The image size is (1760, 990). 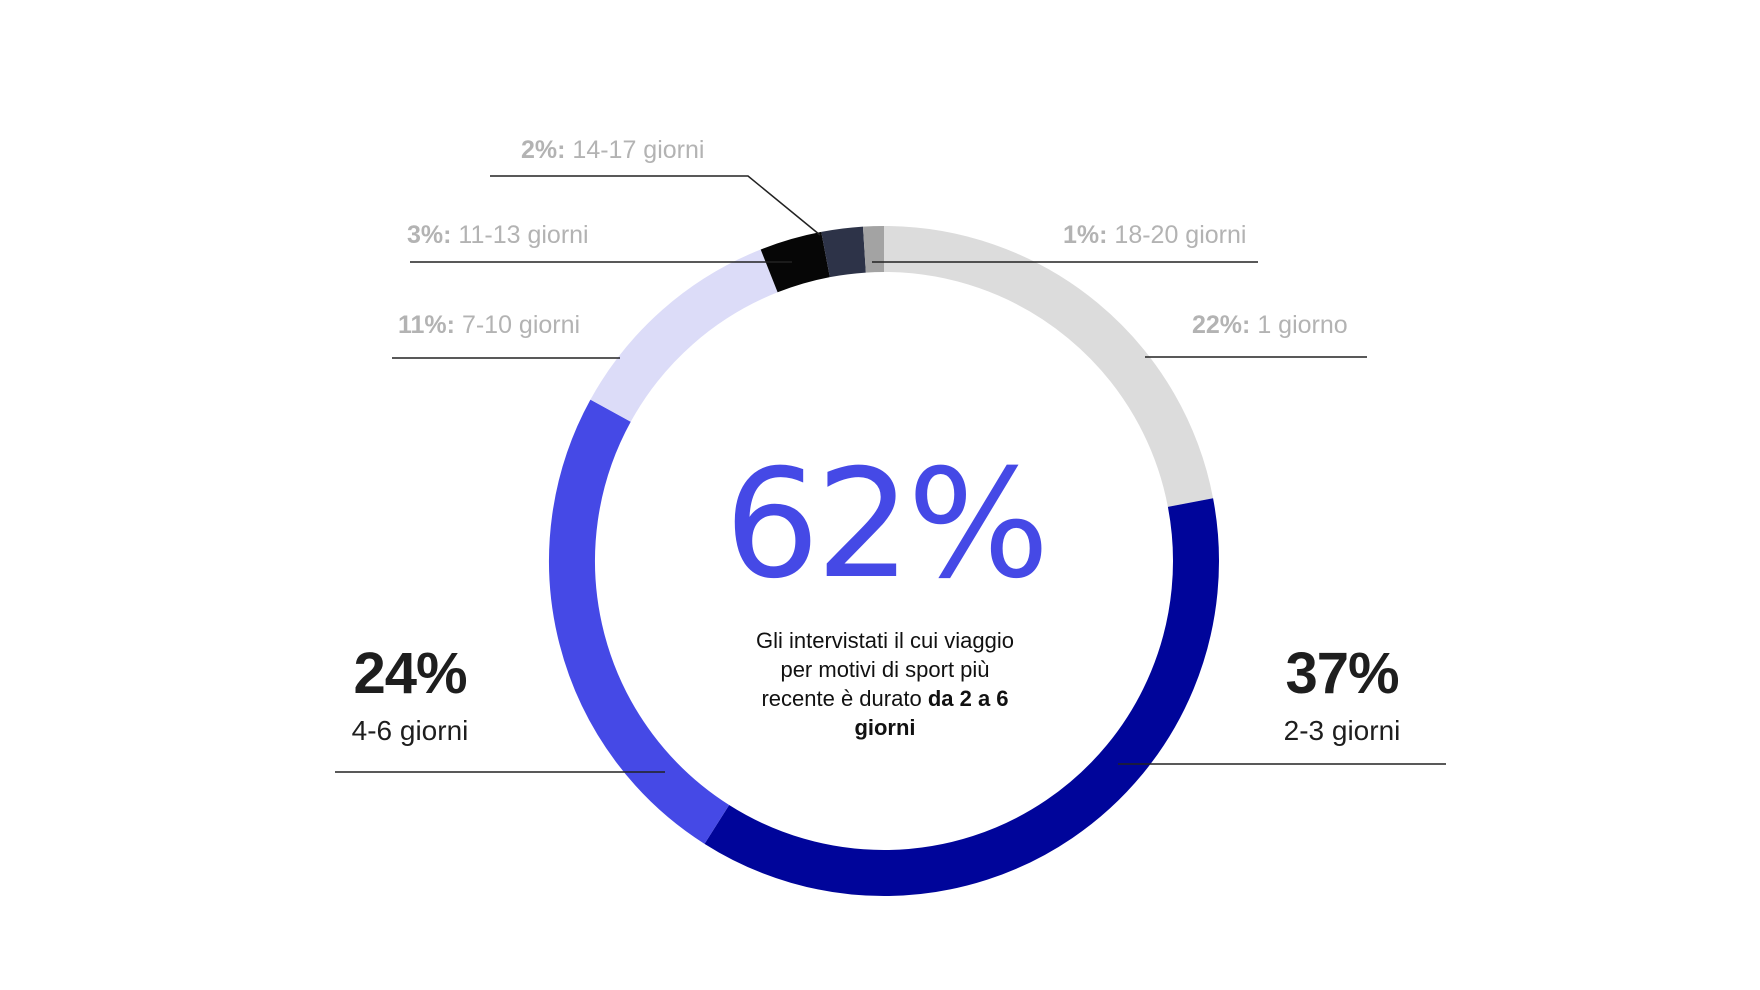 I want to click on label-1-giorno: 22%: 1 giorno, so click(x=1270, y=325).